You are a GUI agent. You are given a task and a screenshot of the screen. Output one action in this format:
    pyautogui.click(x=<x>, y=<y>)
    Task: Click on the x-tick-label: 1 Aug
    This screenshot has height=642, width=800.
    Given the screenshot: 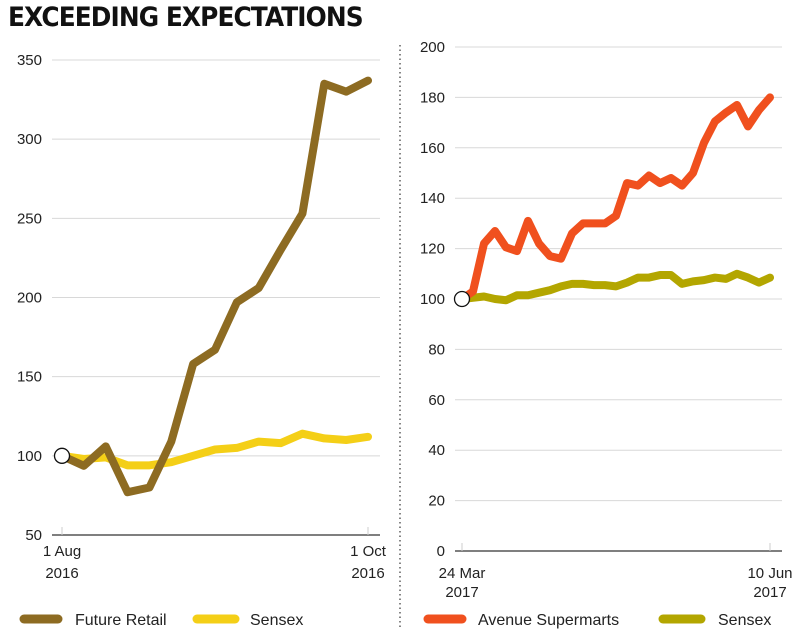 What is the action you would take?
    pyautogui.click(x=62, y=551)
    